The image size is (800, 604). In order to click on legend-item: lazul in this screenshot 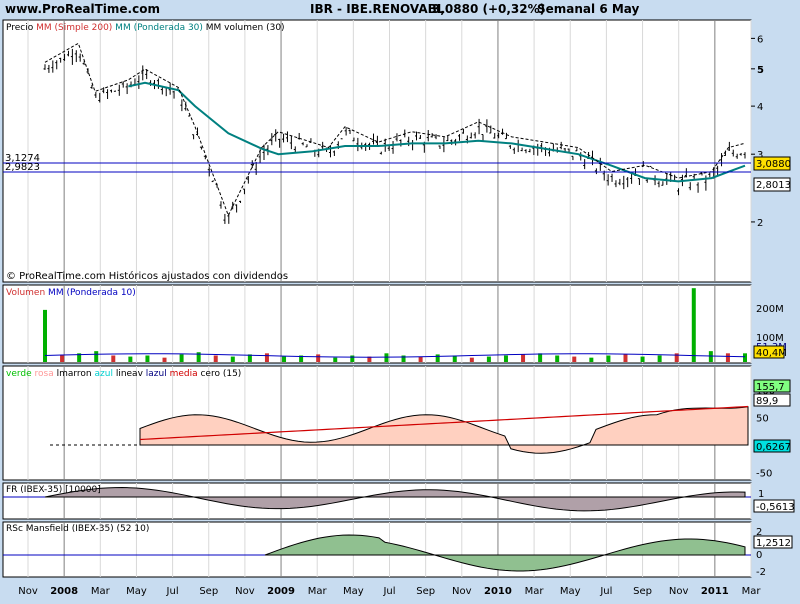, I will do `click(155, 374)`.